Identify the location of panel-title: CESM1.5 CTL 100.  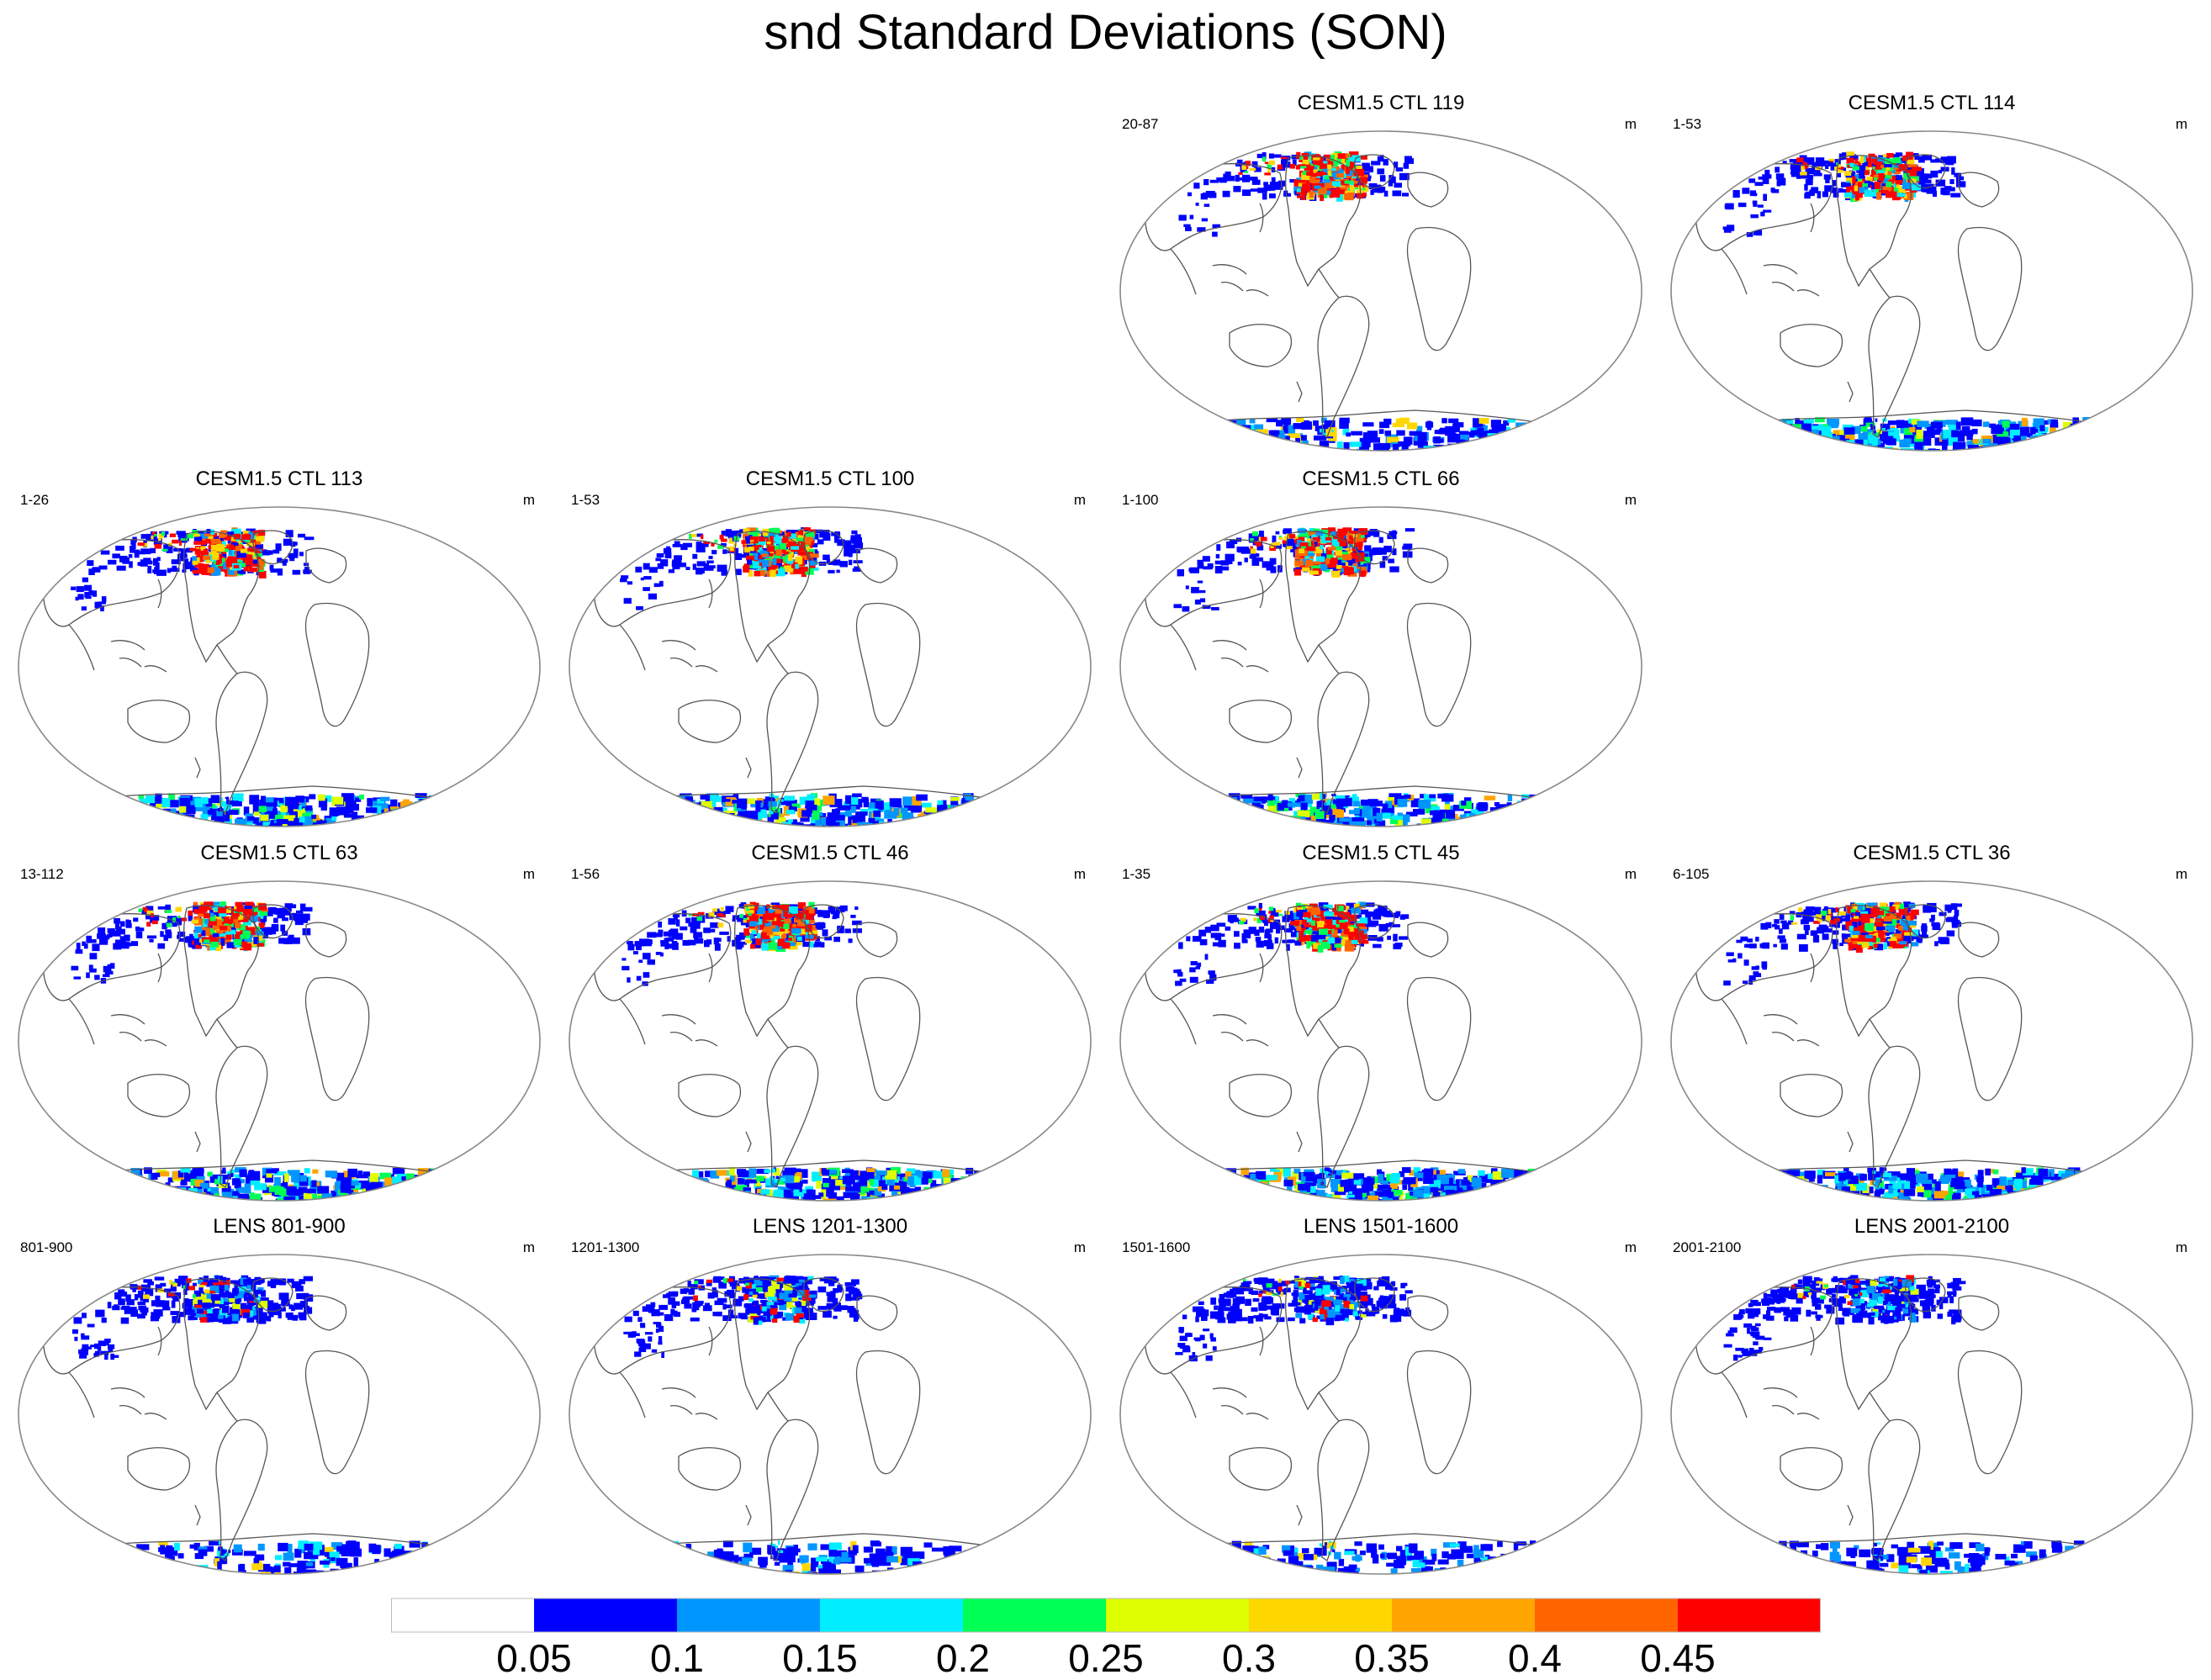
(830, 480).